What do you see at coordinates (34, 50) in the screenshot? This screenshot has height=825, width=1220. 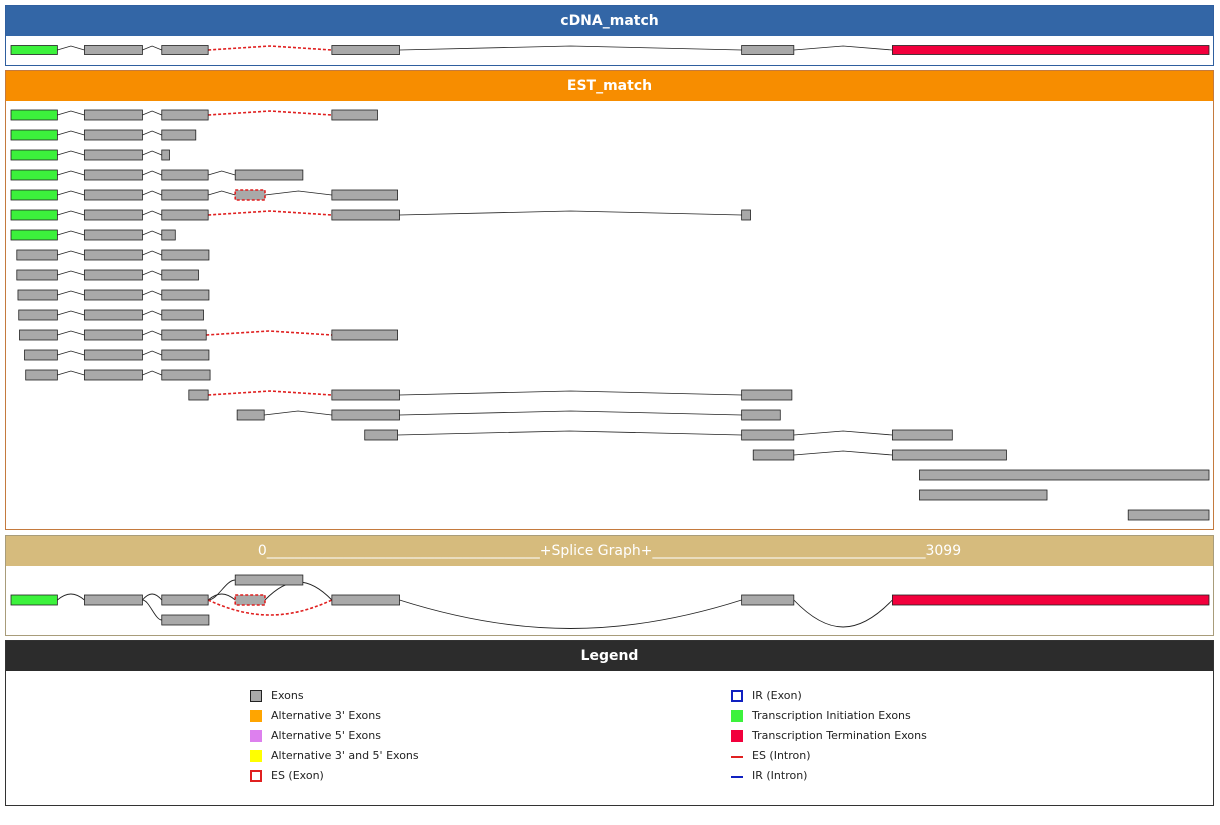 I see `cdna-initiation-exon` at bounding box center [34, 50].